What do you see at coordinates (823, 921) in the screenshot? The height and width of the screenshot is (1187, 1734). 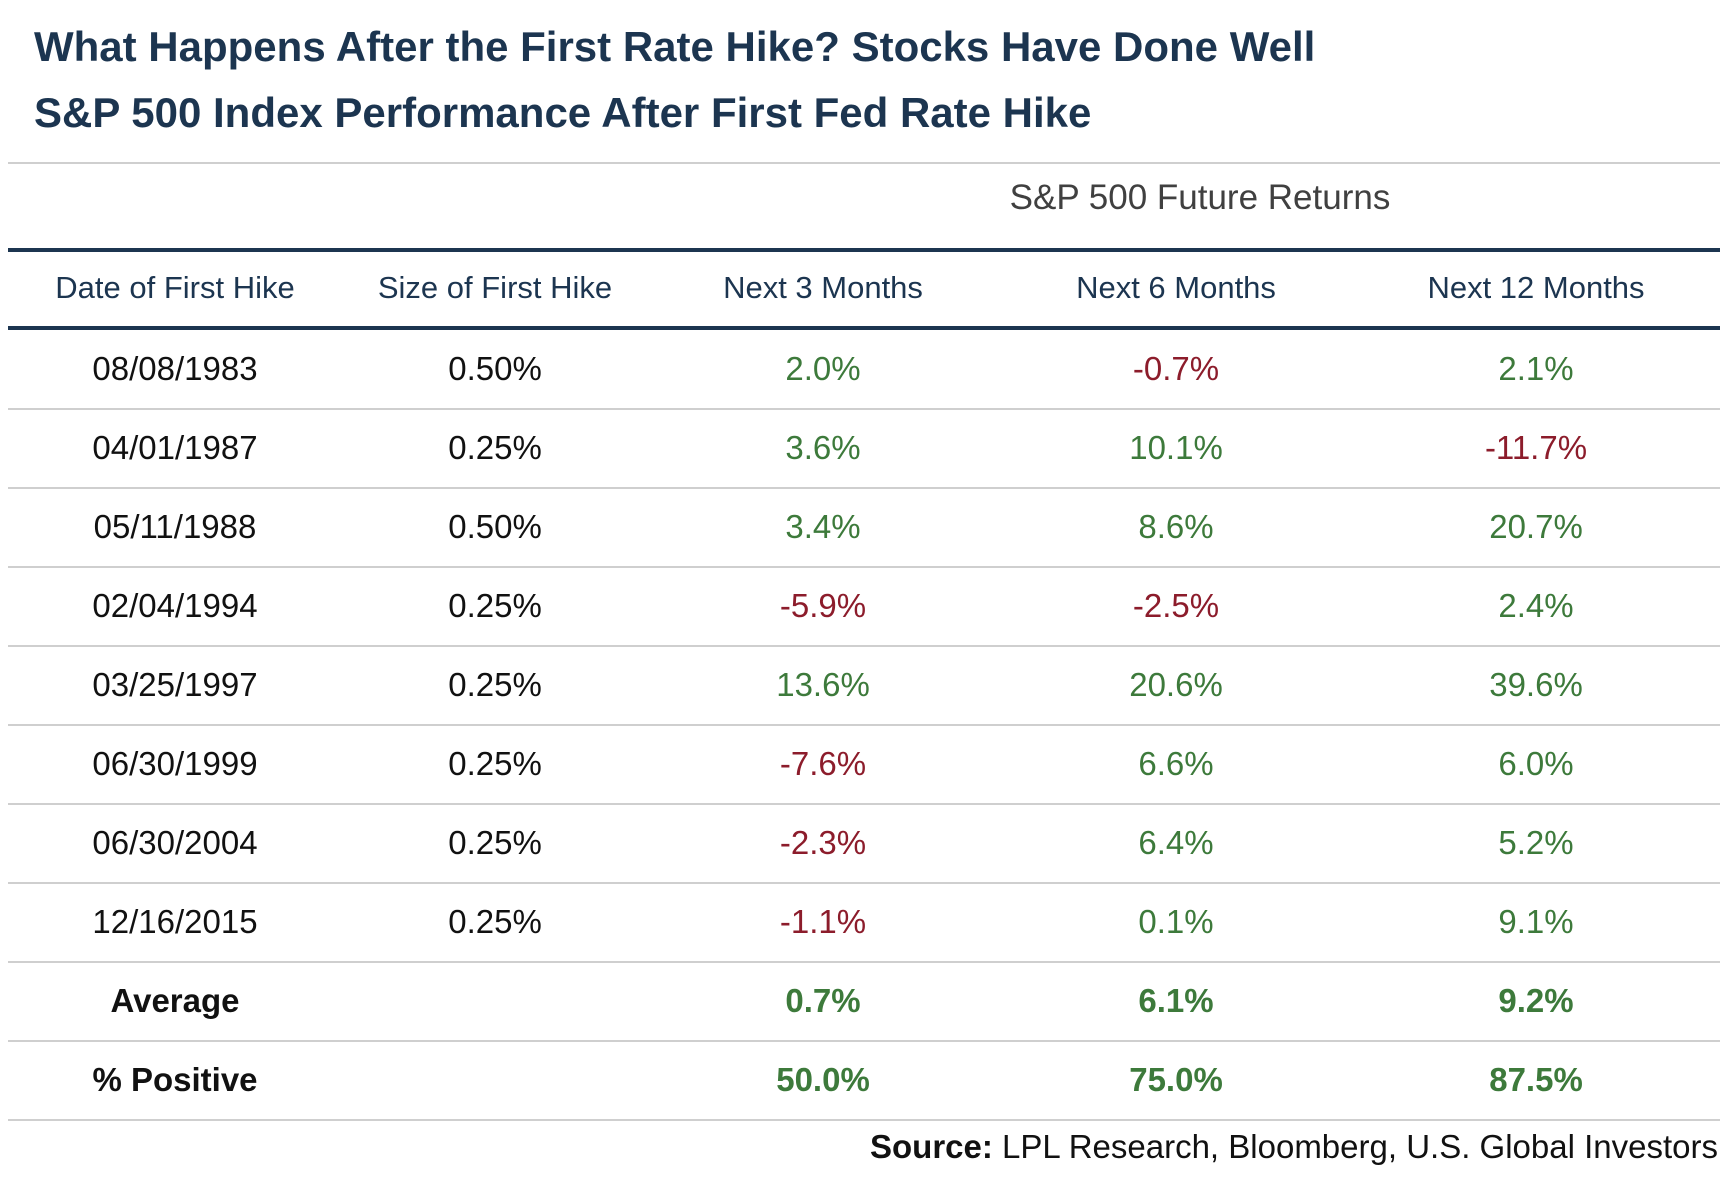 I see `table-row-cell-3m: -1.1%` at bounding box center [823, 921].